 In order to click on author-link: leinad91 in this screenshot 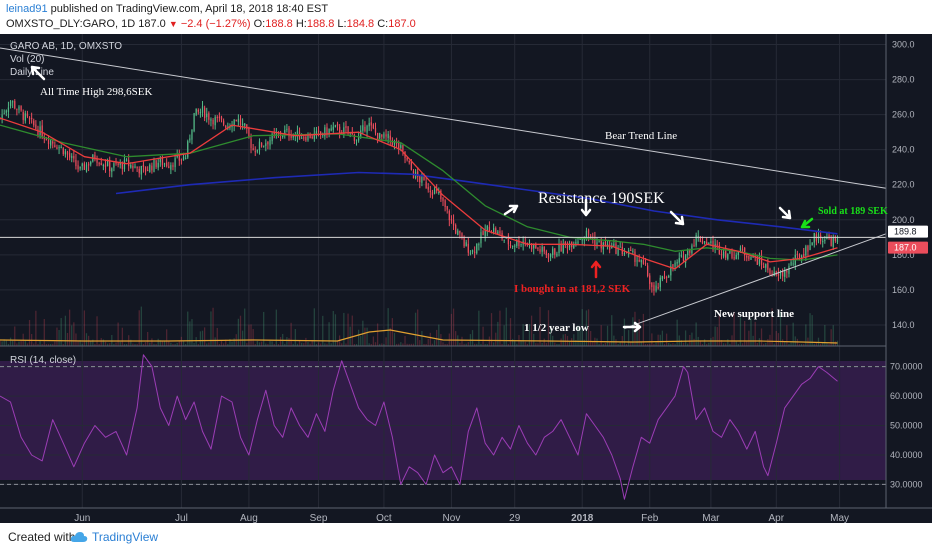, I will do `click(27, 9)`.